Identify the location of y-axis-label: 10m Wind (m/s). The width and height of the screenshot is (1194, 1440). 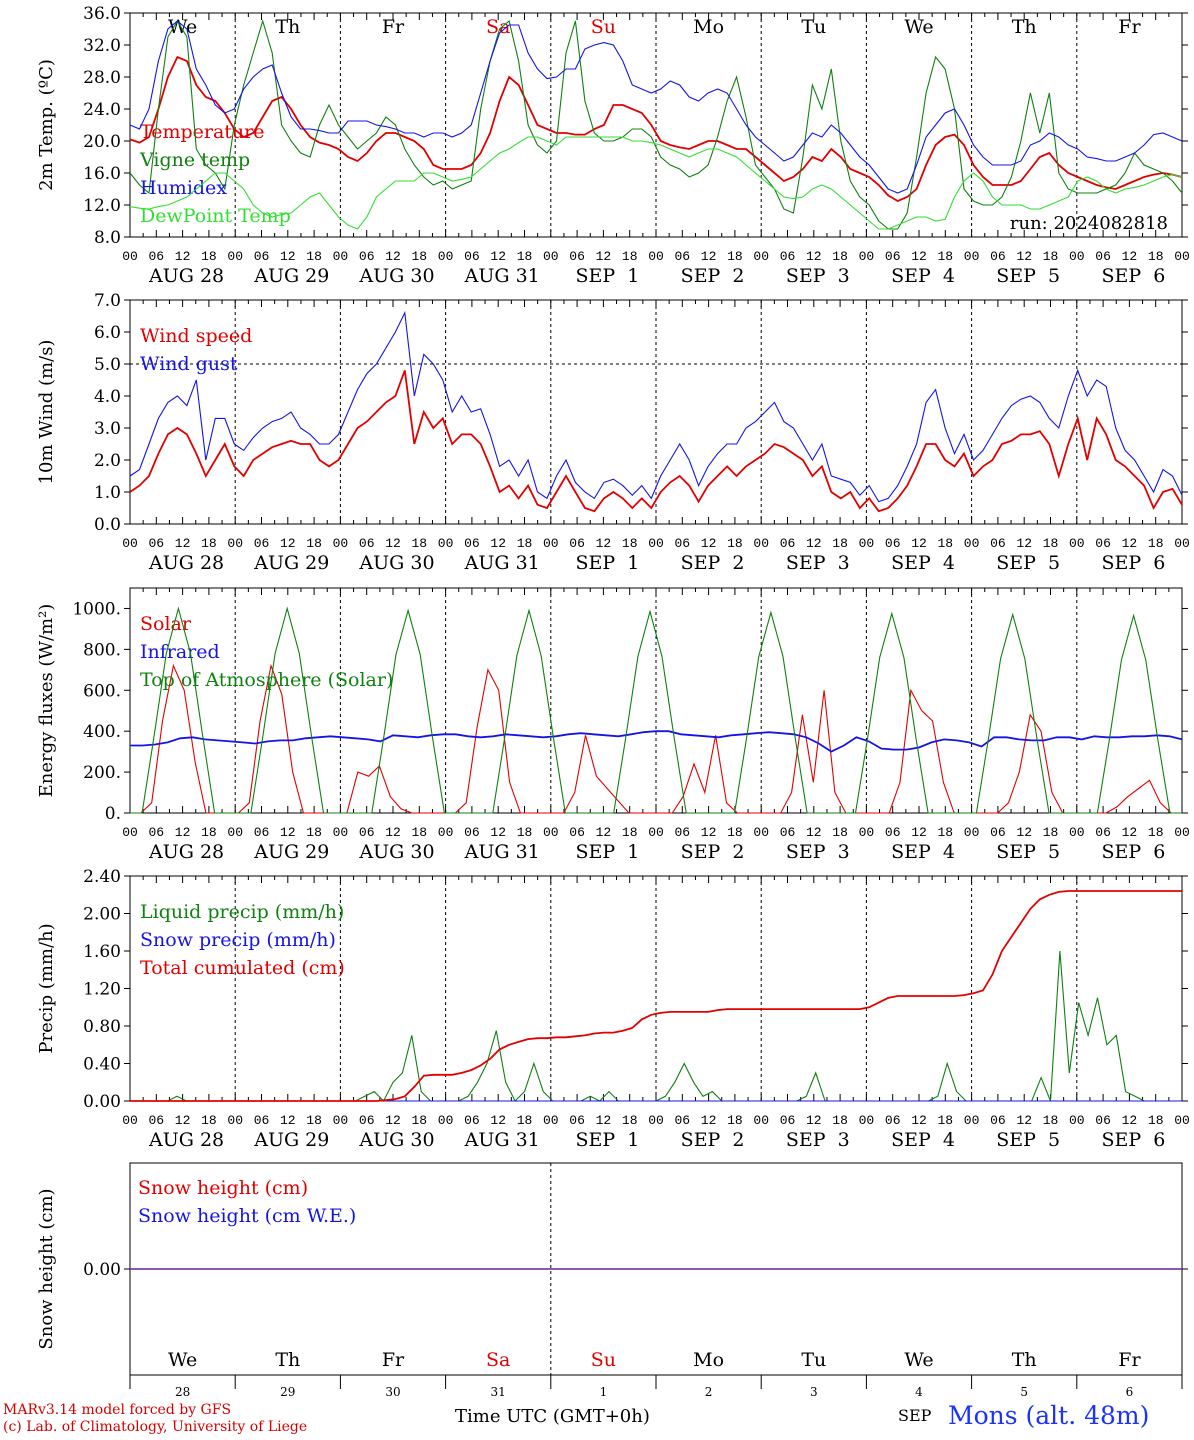
(46, 412).